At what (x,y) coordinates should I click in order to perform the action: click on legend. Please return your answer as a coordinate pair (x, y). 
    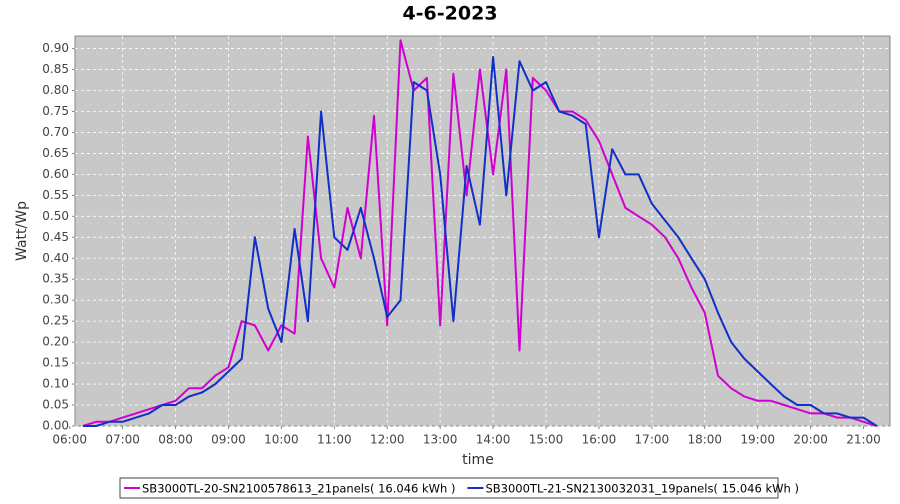
    Looking at the image, I should click on (449, 488).